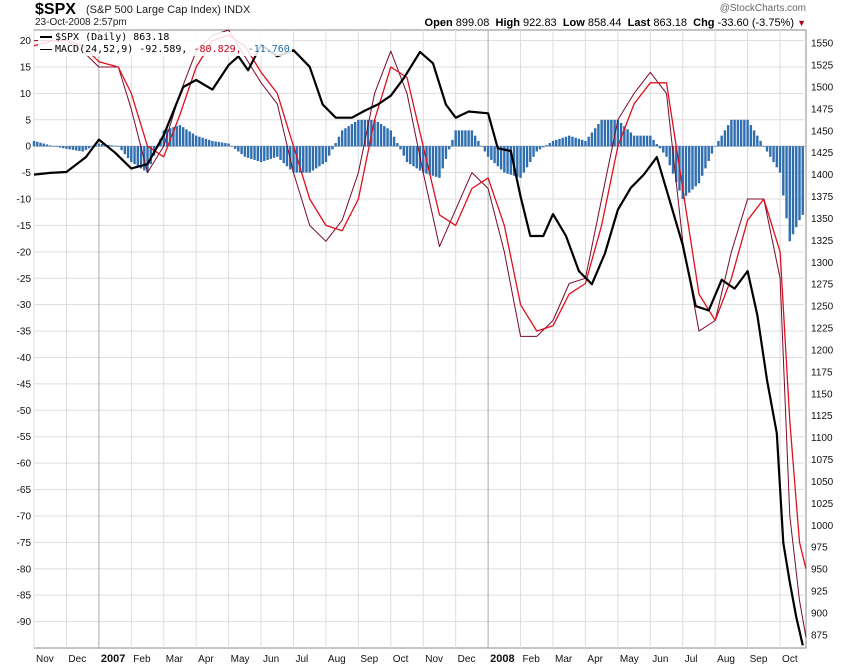 The height and width of the screenshot is (668, 850). What do you see at coordinates (801, 23) in the screenshot?
I see `down-arrow-icon: ▼` at bounding box center [801, 23].